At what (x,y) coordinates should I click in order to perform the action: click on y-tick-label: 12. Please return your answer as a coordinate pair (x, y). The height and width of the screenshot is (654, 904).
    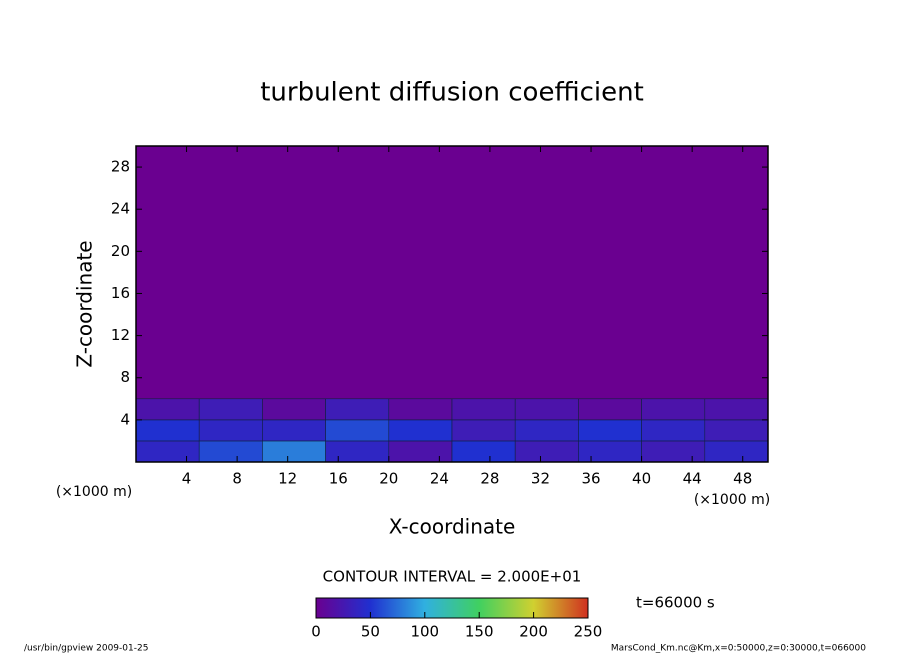
    Looking at the image, I should click on (120, 335).